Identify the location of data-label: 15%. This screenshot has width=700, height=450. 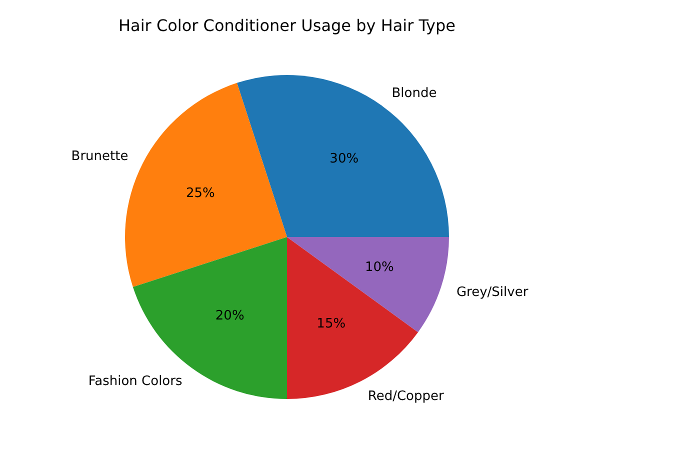
(331, 324).